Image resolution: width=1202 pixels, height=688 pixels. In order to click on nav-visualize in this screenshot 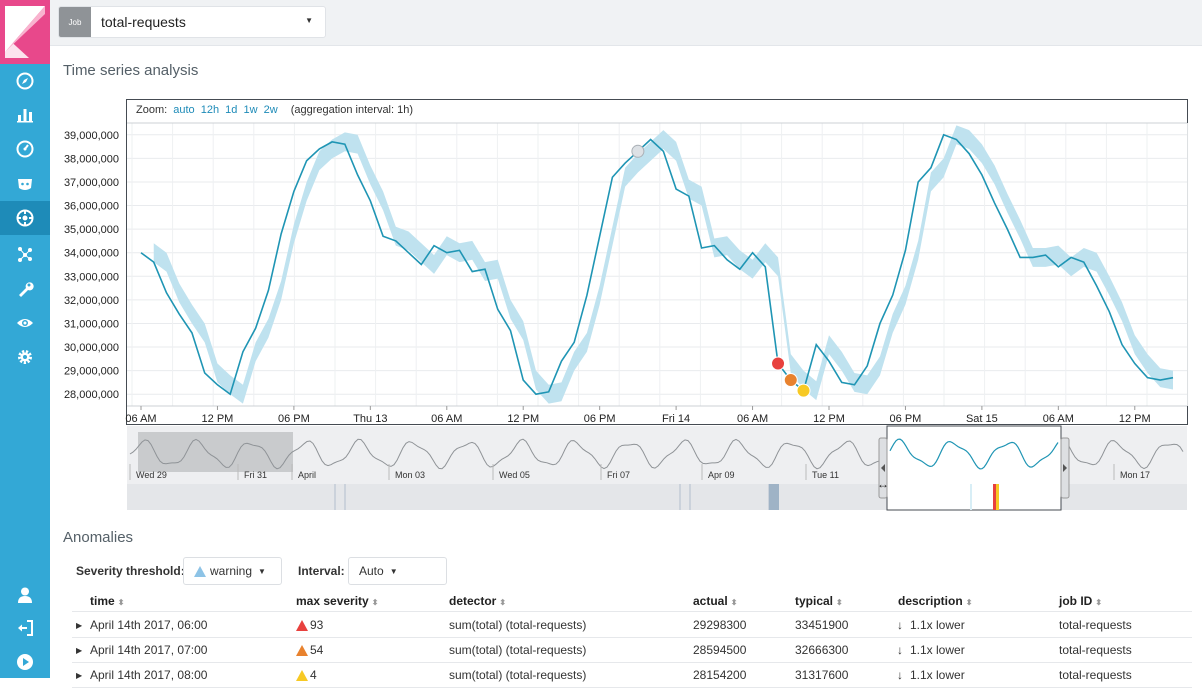, I will do `click(25, 114)`.